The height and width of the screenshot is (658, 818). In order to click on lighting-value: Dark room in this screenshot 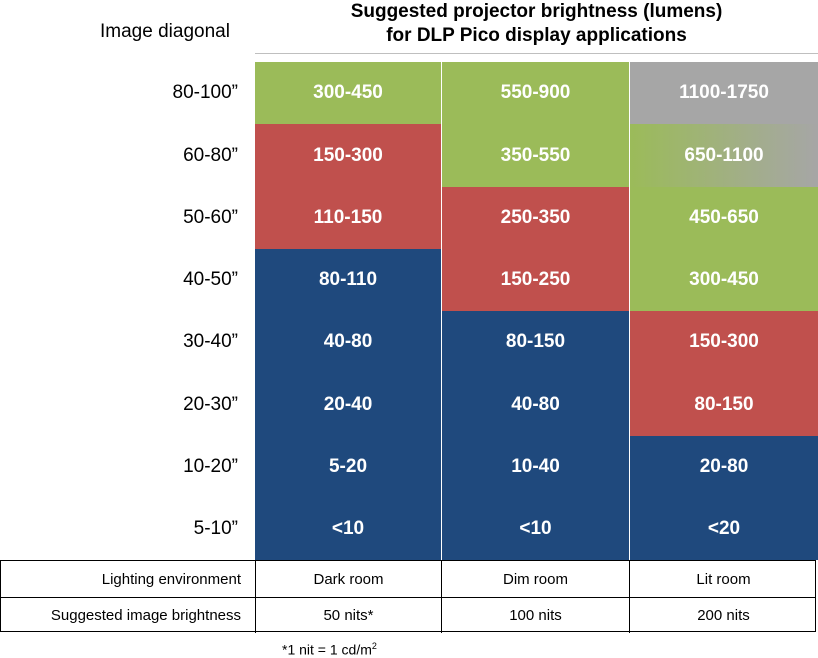, I will do `click(349, 579)`.